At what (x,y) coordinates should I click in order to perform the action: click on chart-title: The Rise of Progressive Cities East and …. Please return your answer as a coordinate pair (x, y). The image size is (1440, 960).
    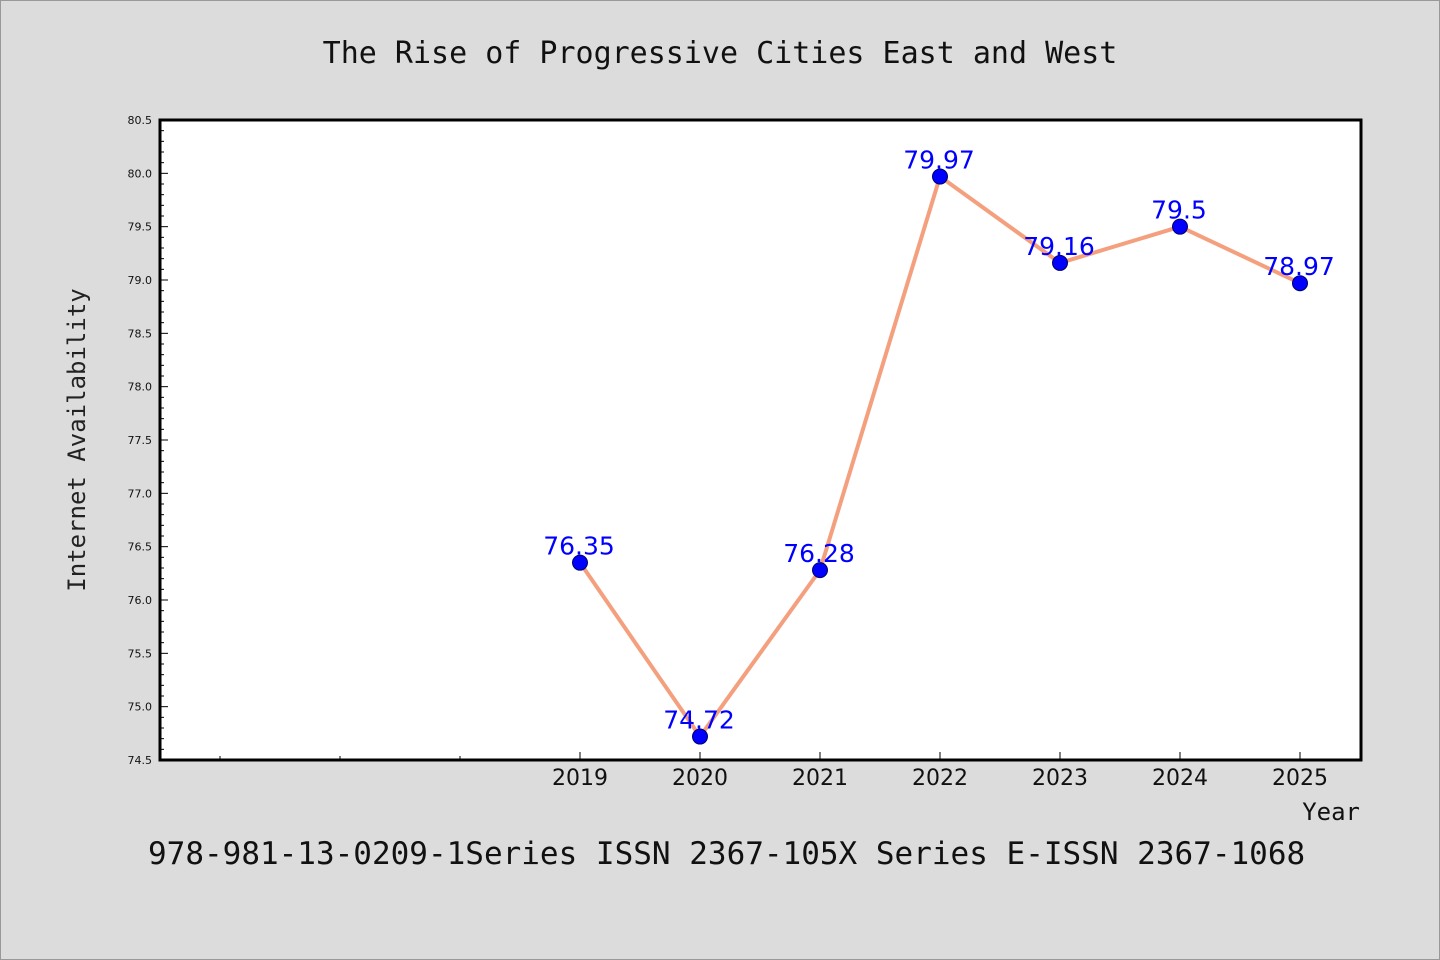
    Looking at the image, I should click on (720, 53).